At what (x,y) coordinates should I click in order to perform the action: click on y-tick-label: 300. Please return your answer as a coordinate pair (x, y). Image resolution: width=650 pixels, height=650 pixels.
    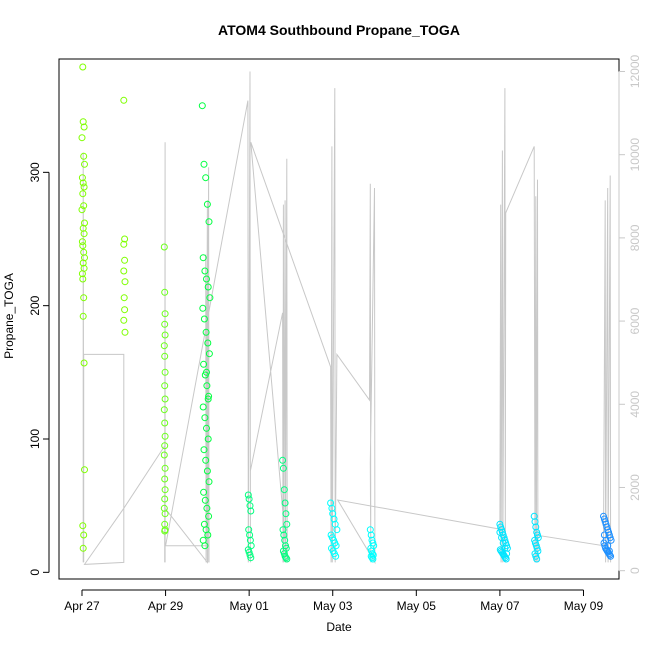
    Looking at the image, I should click on (35, 172).